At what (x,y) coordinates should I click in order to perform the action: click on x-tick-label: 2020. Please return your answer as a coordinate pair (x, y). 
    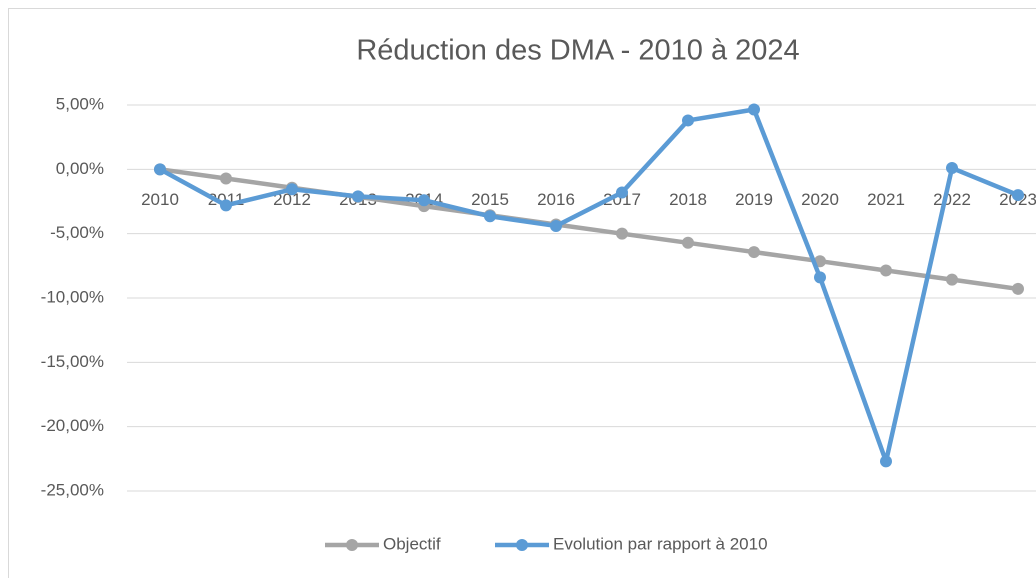
    Looking at the image, I should click on (820, 199).